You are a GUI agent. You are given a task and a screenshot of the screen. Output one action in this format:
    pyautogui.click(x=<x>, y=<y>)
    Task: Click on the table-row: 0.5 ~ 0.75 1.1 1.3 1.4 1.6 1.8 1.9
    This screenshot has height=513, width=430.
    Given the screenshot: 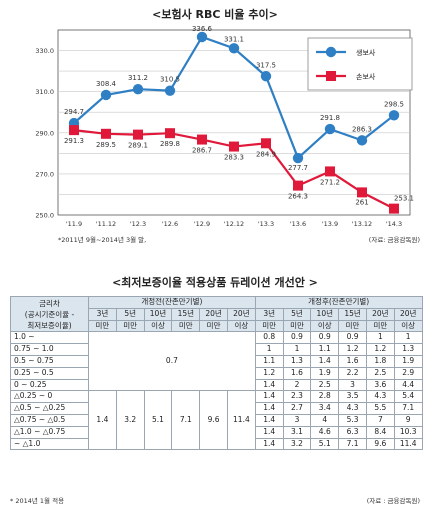 What is the action you would take?
    pyautogui.click(x=216, y=361)
    